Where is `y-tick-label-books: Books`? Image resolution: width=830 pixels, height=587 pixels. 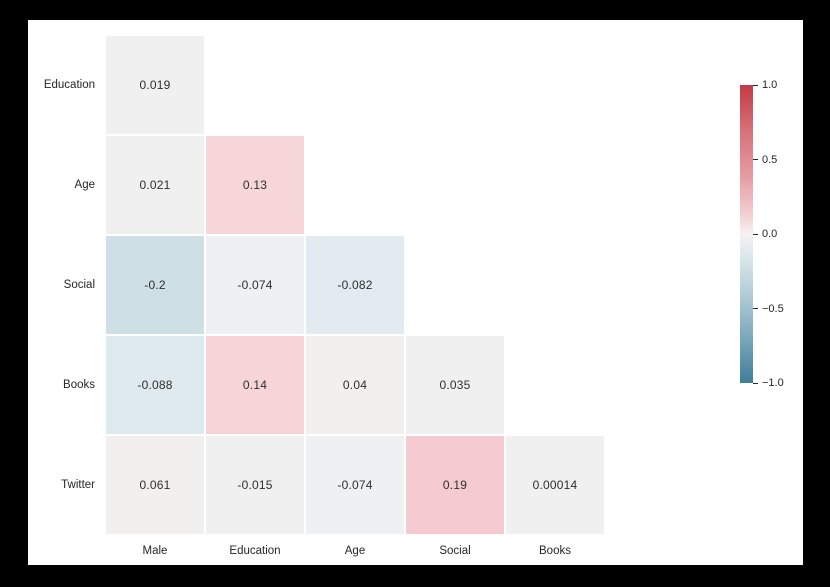 y-tick-label-books: Books is located at coordinates (79, 385).